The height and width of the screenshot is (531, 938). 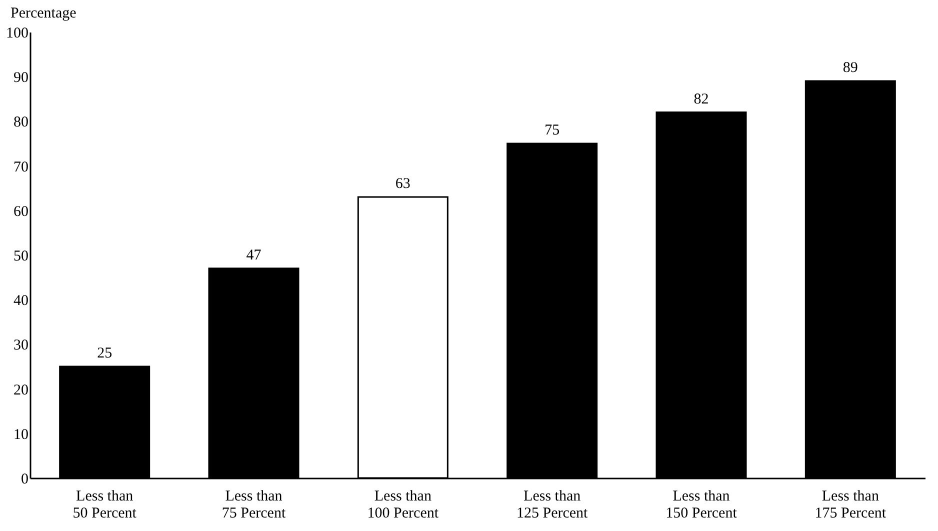 What do you see at coordinates (254, 255) in the screenshot?
I see `data-label: 47` at bounding box center [254, 255].